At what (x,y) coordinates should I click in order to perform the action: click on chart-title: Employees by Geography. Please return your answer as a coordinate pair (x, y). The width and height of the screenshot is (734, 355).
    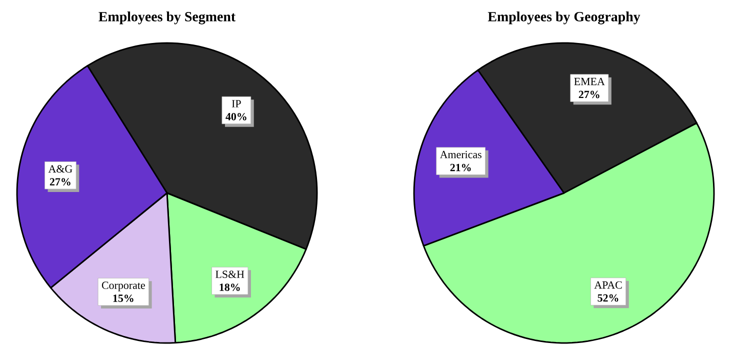
    Looking at the image, I should click on (564, 18).